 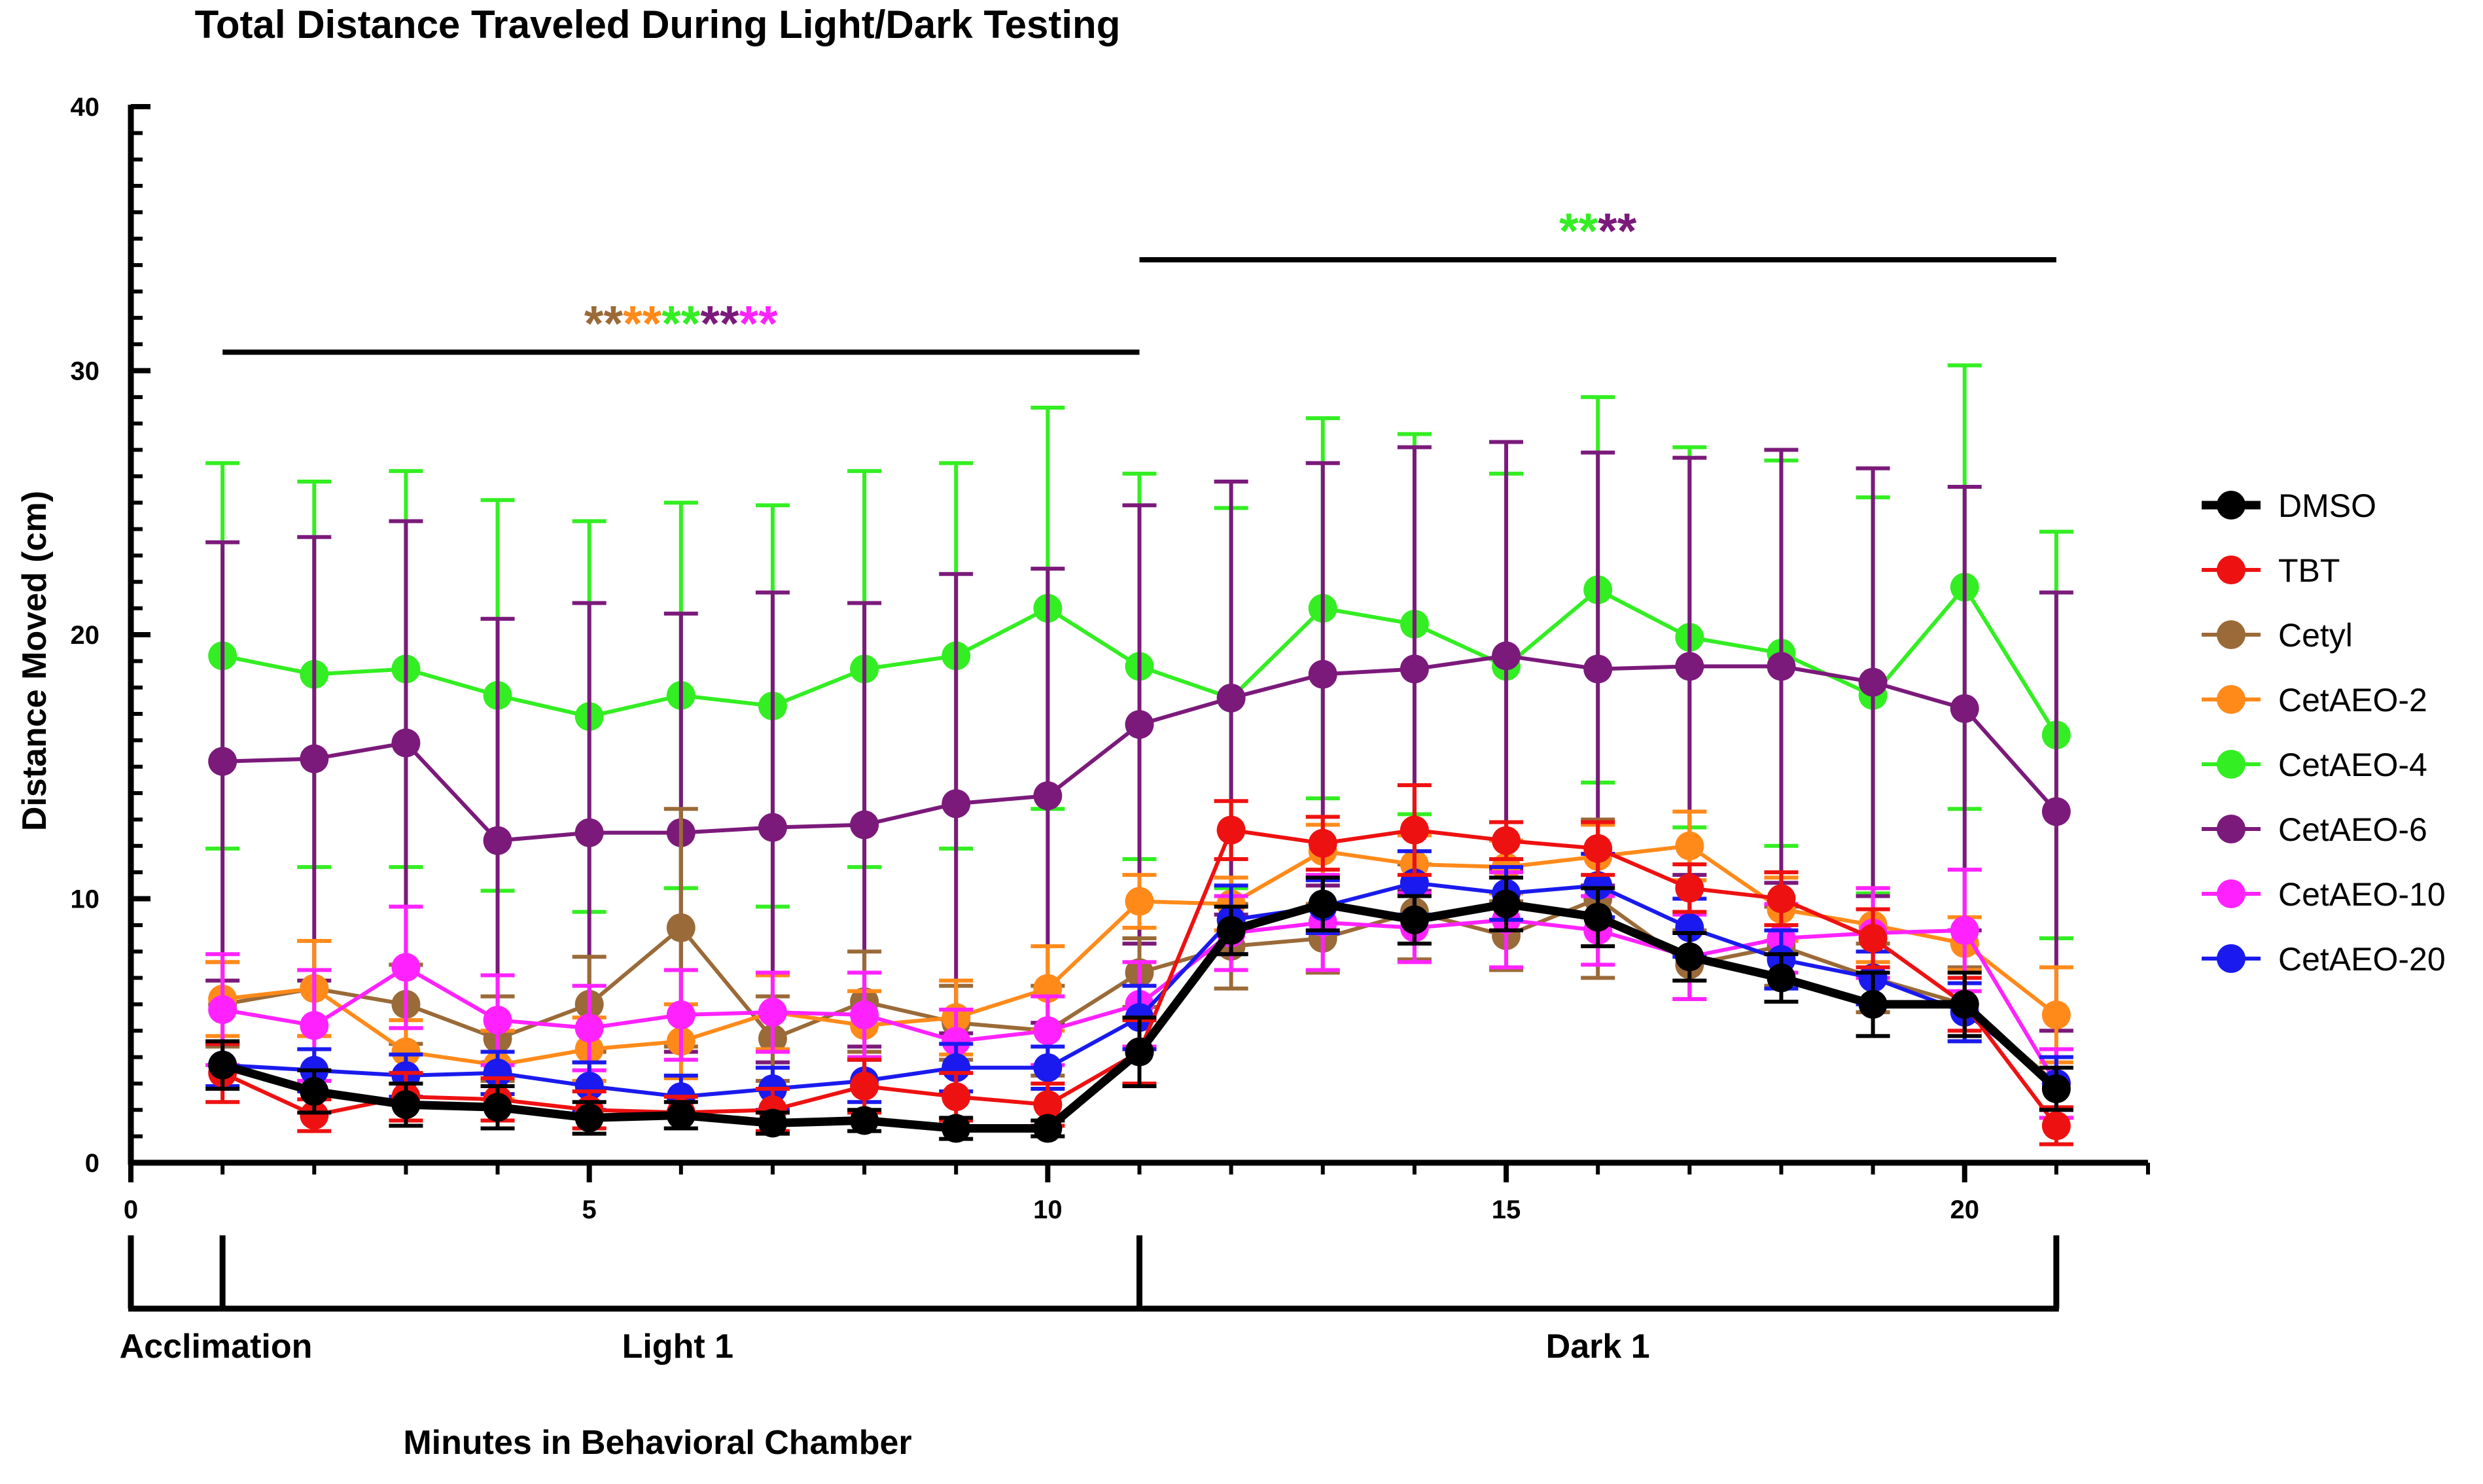 What do you see at coordinates (1139, 1009) in the screenshot?
I see `series-dmso` at bounding box center [1139, 1009].